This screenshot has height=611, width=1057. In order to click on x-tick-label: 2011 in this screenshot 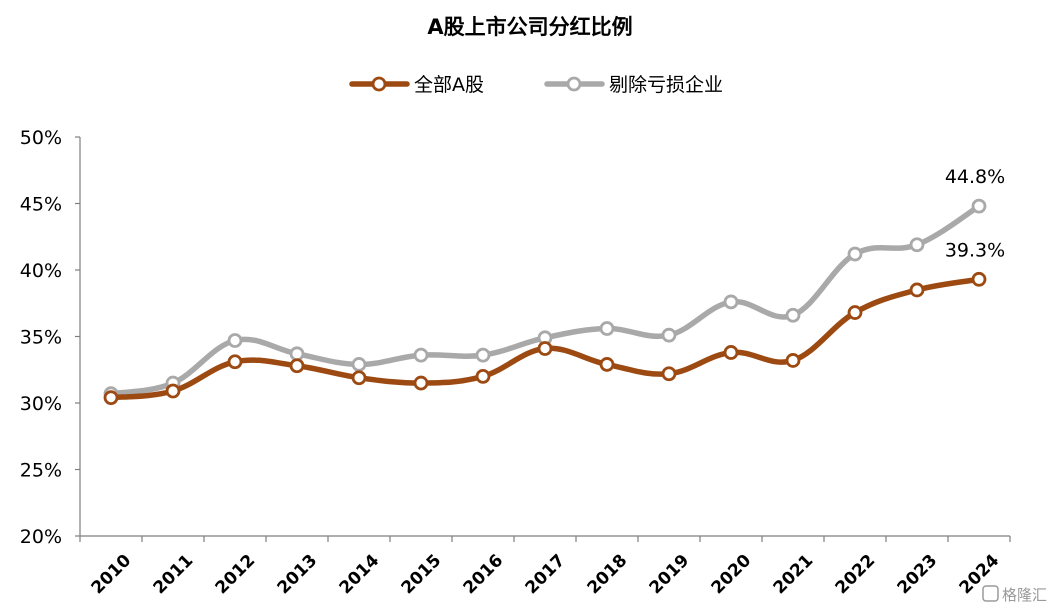, I will do `click(174, 575)`.